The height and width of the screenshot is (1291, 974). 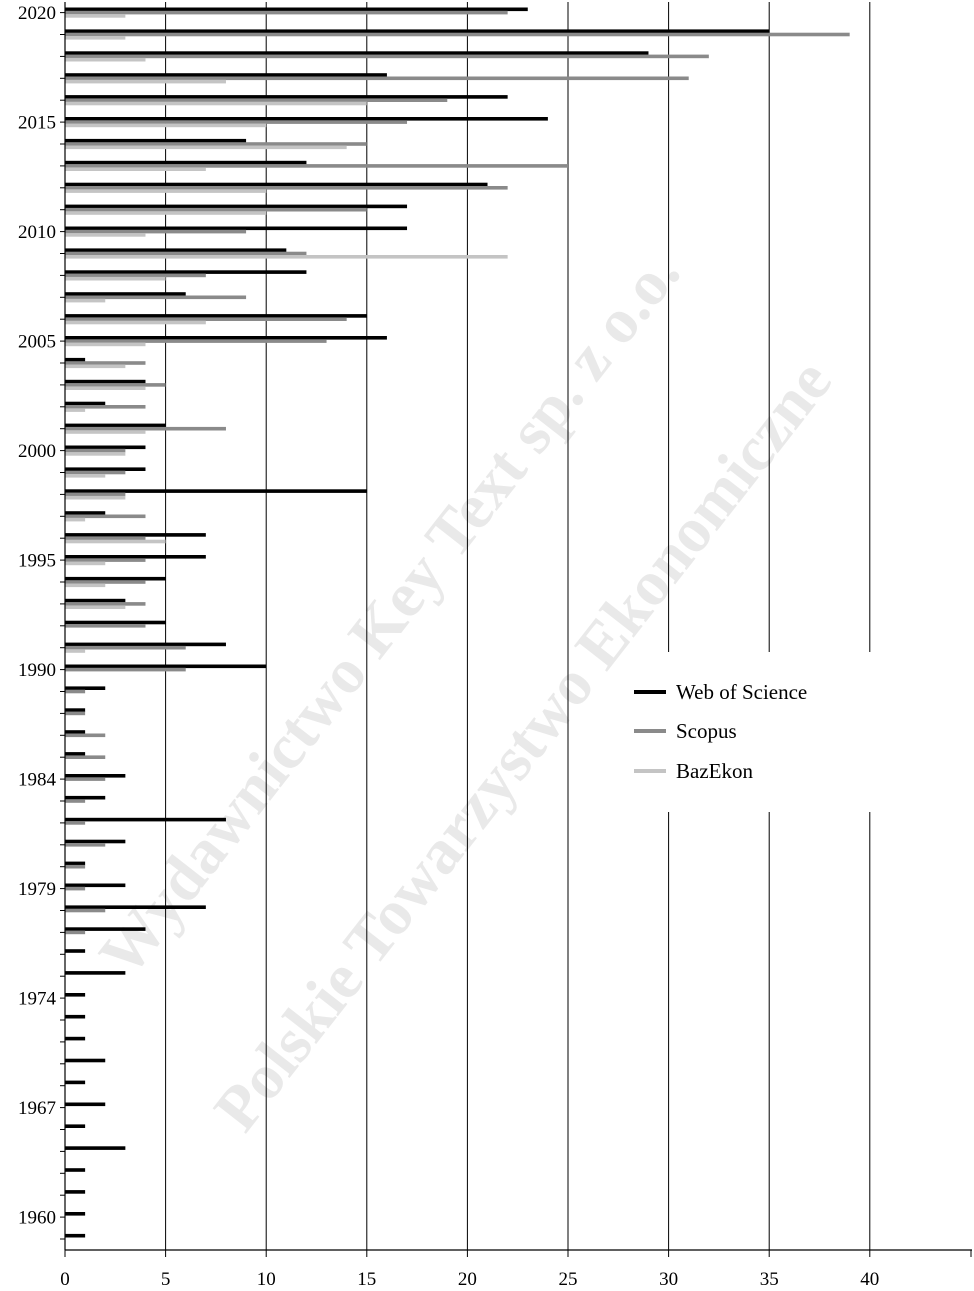 What do you see at coordinates (75, 995) in the screenshot?
I see `bar-web-of-science-1974` at bounding box center [75, 995].